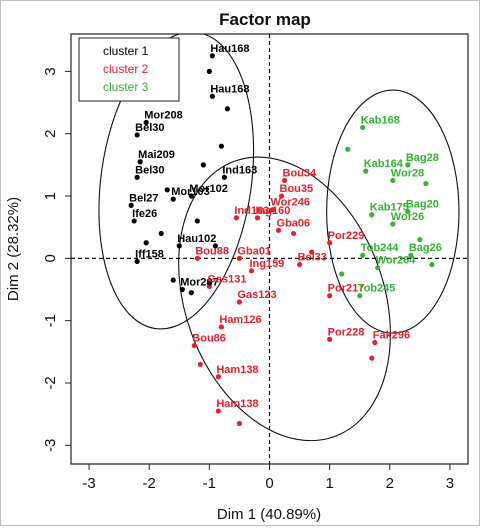 The width and height of the screenshot is (480, 530). What do you see at coordinates (156, 155) in the screenshot?
I see `point-label: Mai209` at bounding box center [156, 155].